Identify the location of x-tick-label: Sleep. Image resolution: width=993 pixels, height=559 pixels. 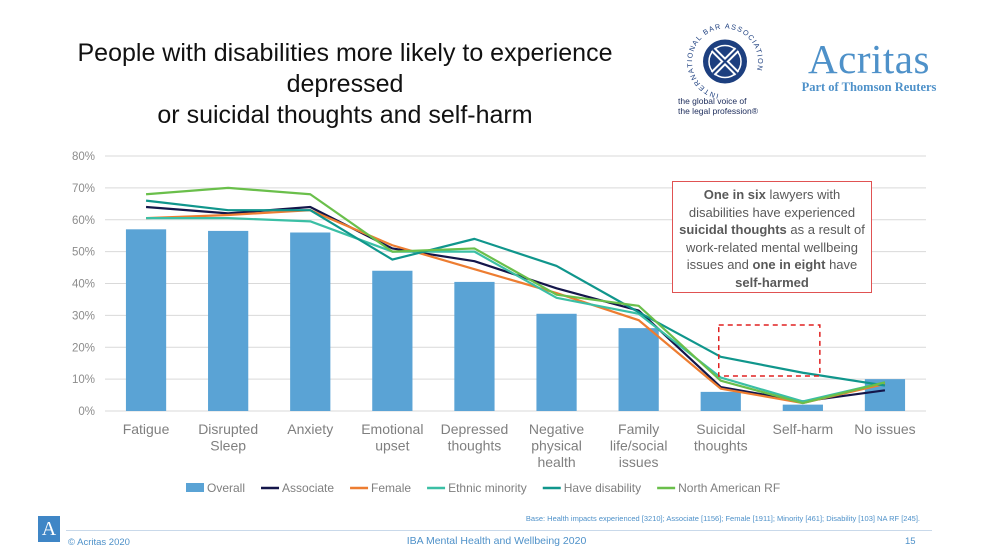
(228, 446).